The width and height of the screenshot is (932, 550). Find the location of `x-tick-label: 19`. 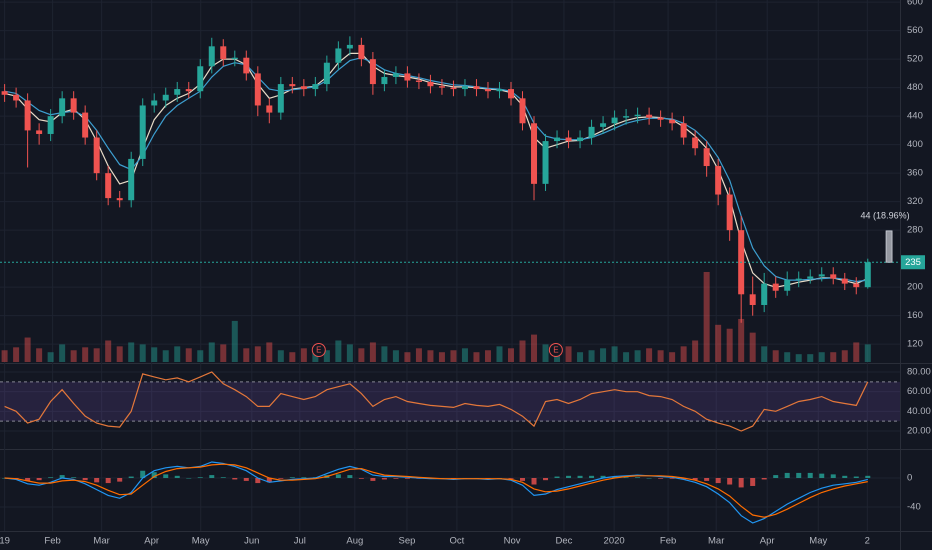

x-tick-label: 19 is located at coordinates (5, 541).